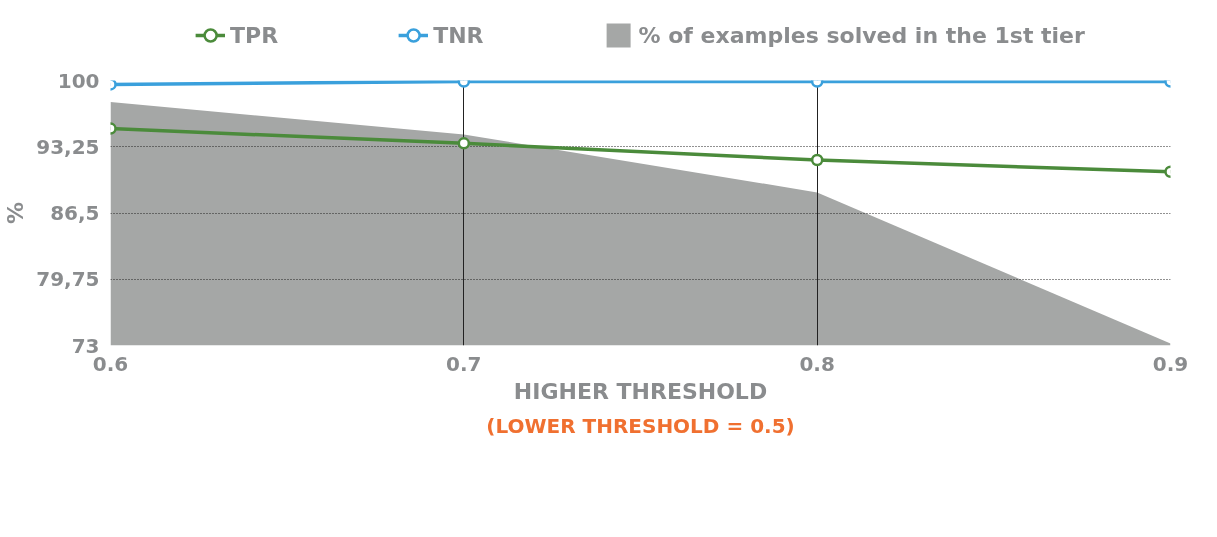 This screenshot has width=1217, height=537. Describe the element at coordinates (68, 146) in the screenshot. I see `y-tick-label: 93,25` at that location.